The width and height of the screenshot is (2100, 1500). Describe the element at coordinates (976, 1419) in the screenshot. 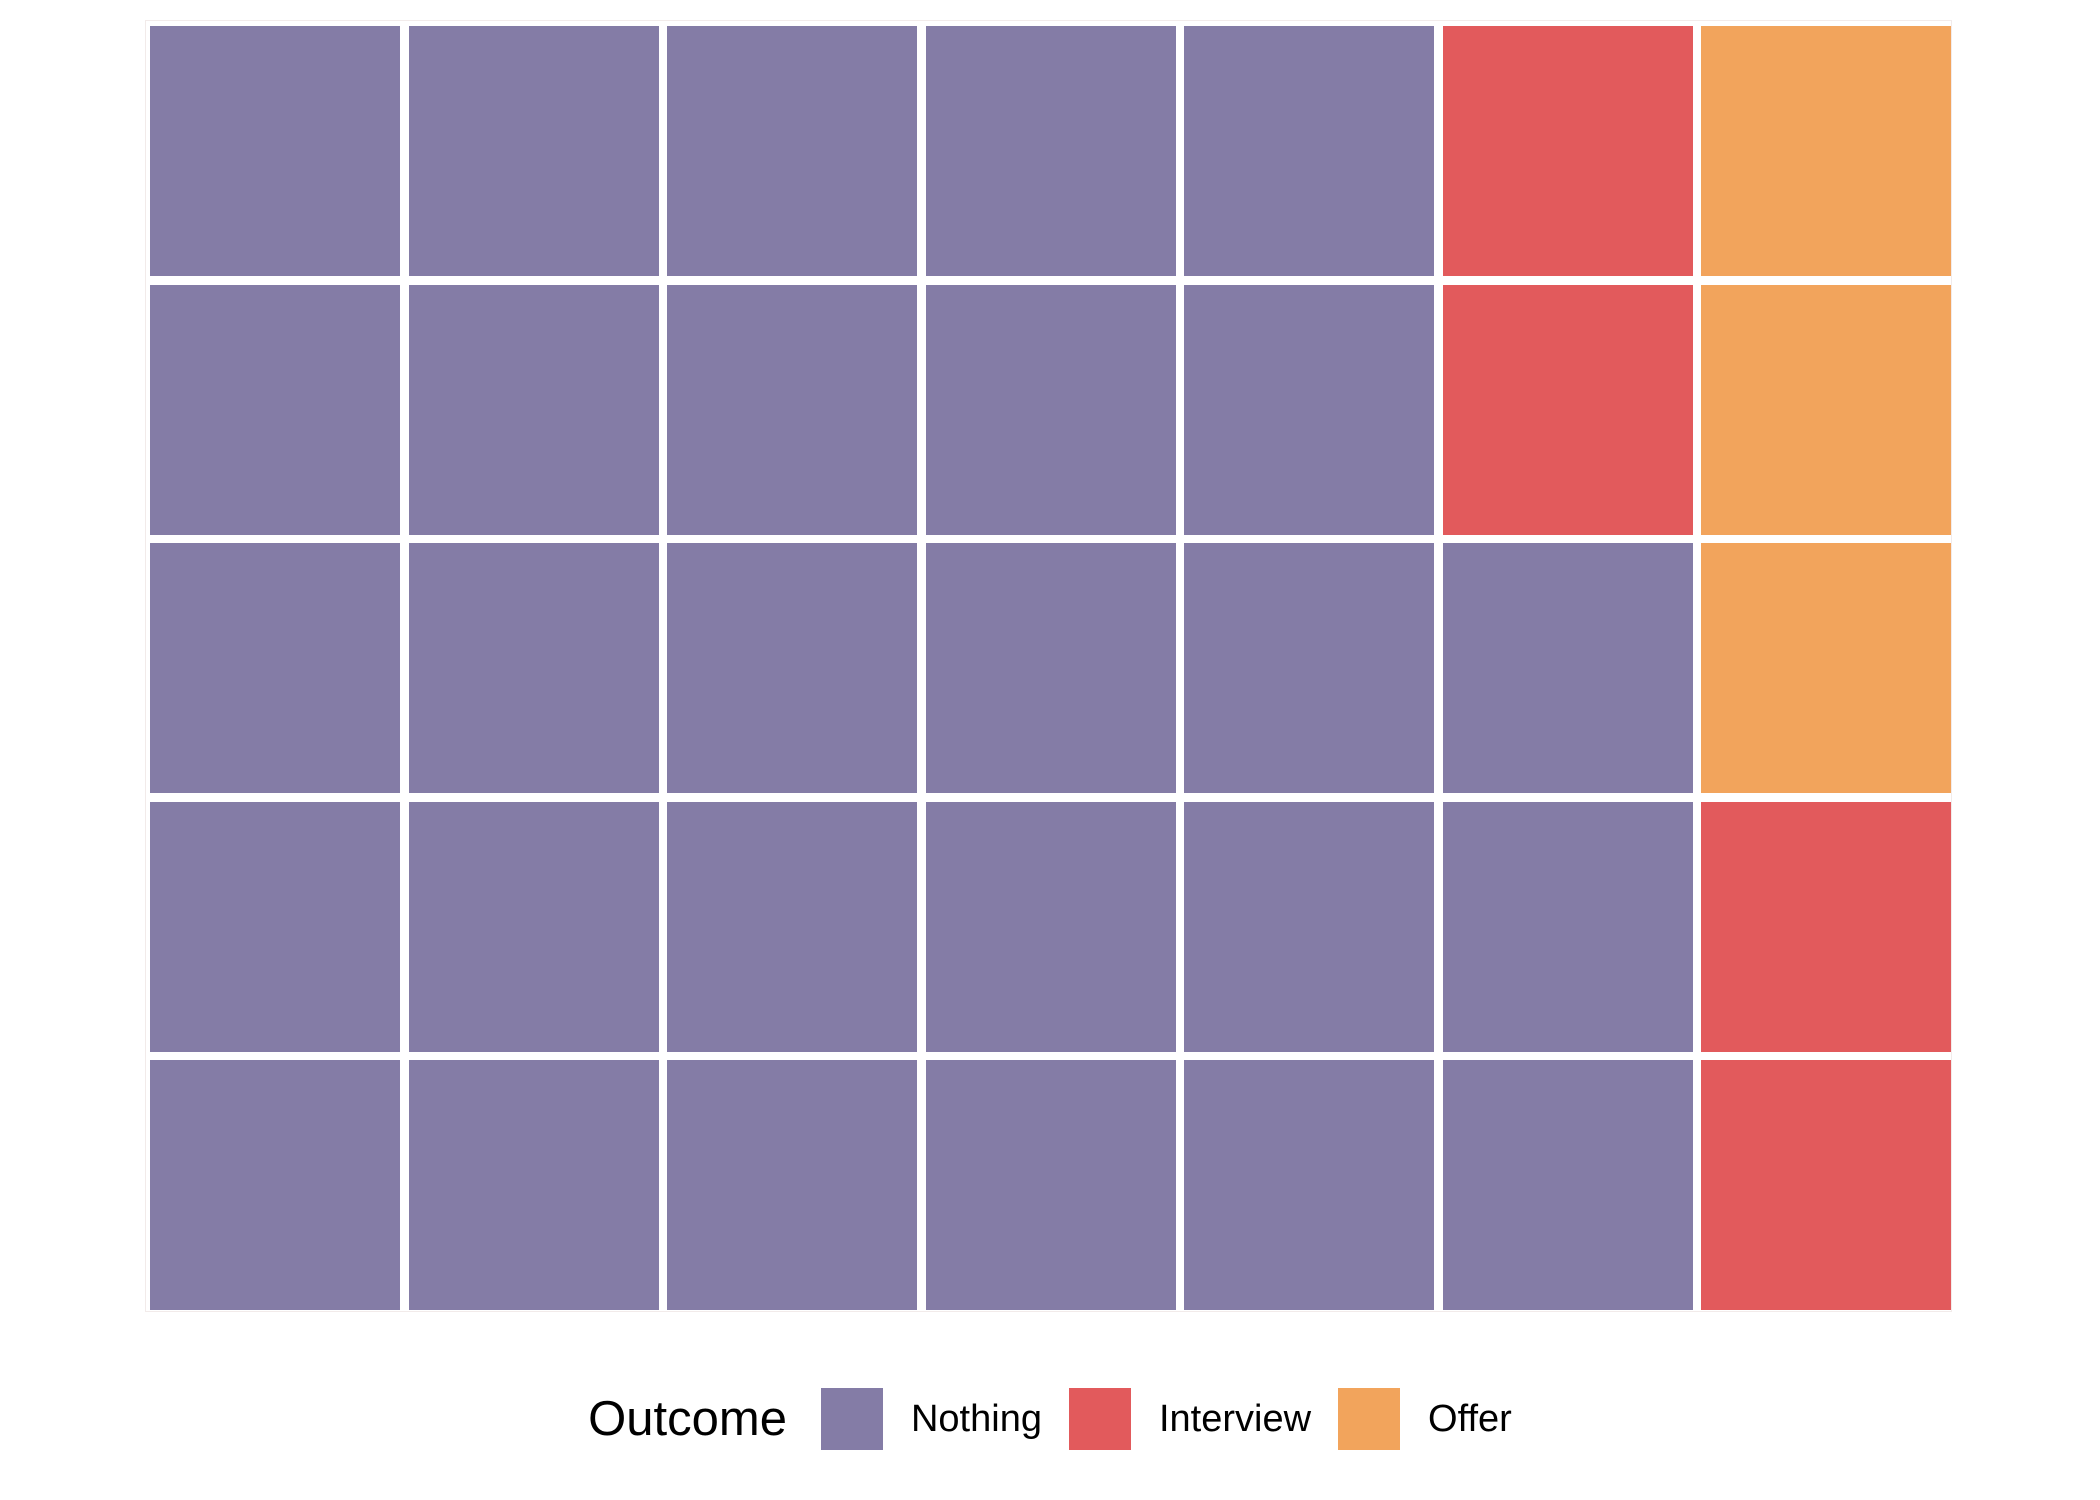

I see `legend-label: Nothing` at that location.